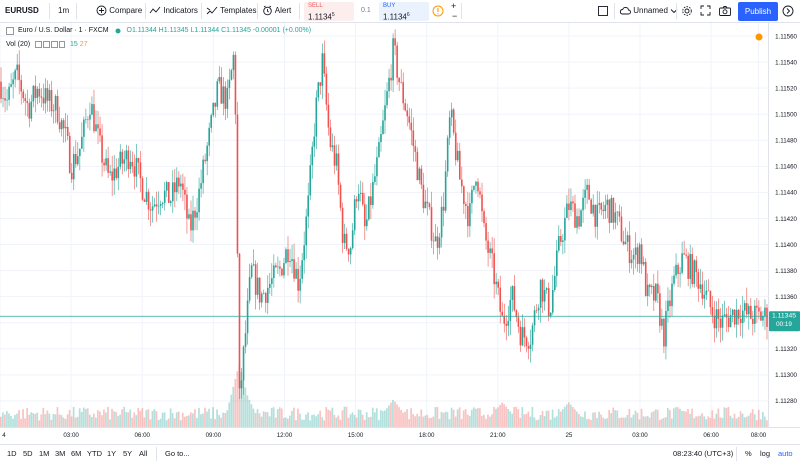 This screenshot has height=464, width=800. I want to click on collapse-icon, so click(10, 30).